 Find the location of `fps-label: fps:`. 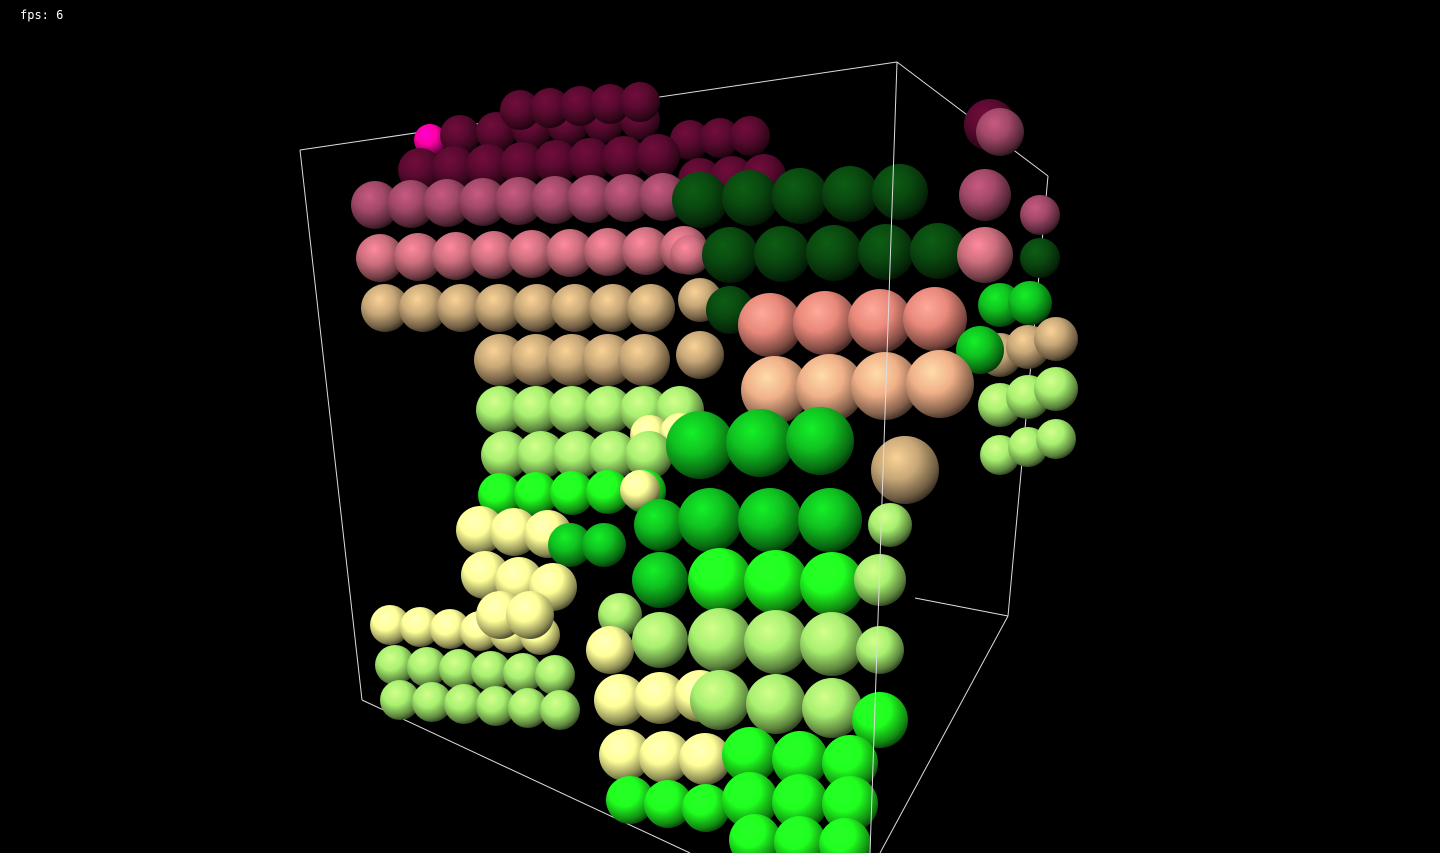

fps-label: fps: is located at coordinates (34, 15).